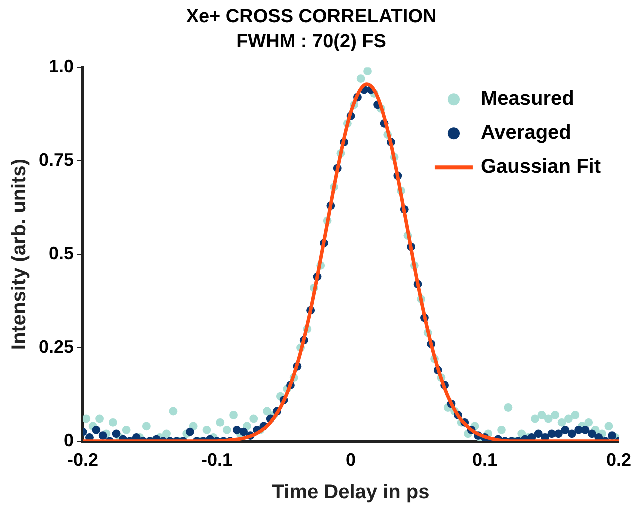 This screenshot has width=639, height=511. Describe the element at coordinates (19, 254) in the screenshot. I see `y-axis-title: Intensity (arb. units)` at that location.